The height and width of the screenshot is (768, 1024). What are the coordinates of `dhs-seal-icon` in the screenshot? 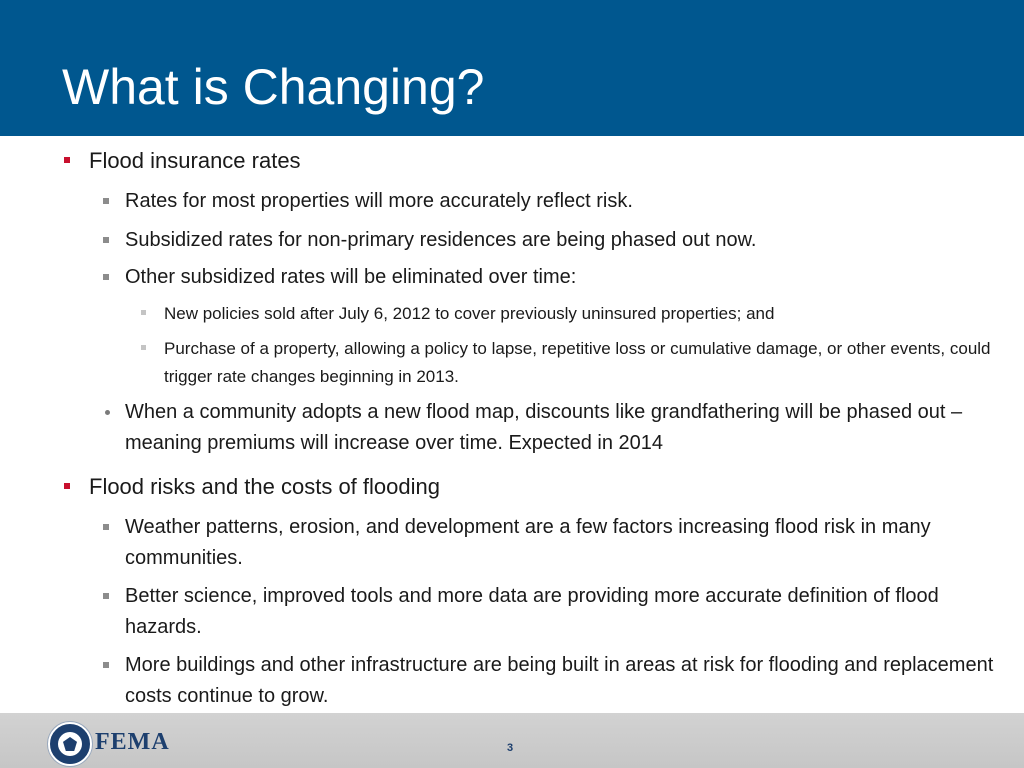 It's located at (70, 744).